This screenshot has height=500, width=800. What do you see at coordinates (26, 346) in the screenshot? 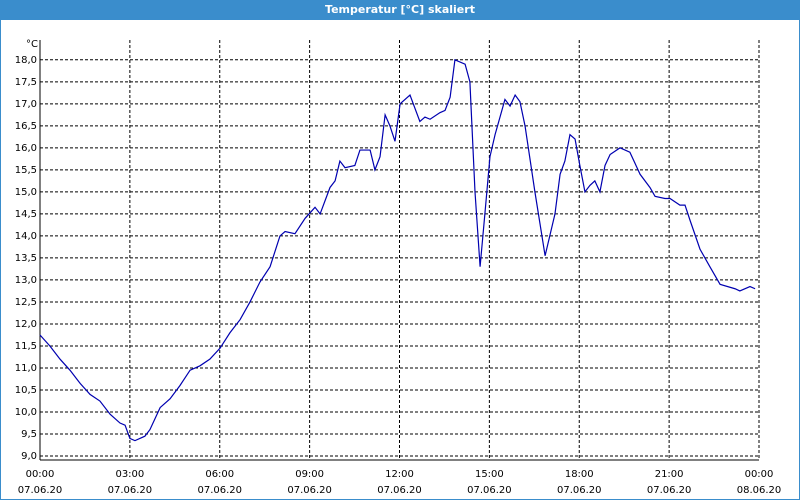
I see `y-tick-label: 11,5` at bounding box center [26, 346].